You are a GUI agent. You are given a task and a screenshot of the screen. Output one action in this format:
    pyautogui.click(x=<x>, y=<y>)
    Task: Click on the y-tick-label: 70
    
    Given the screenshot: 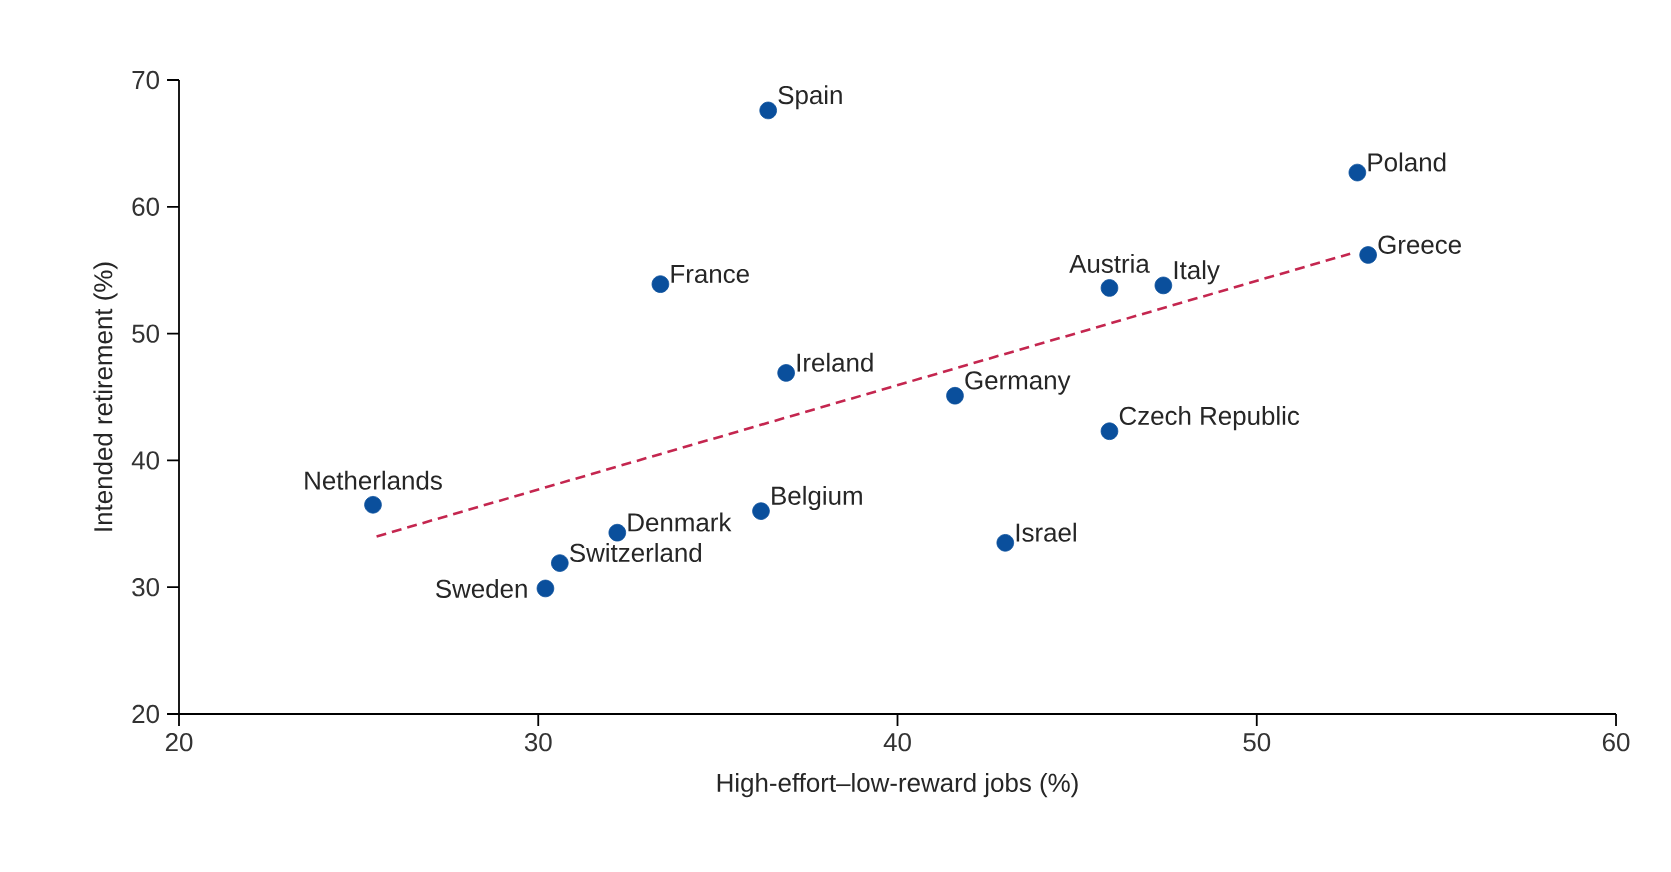 What is the action you would take?
    pyautogui.click(x=145, y=80)
    